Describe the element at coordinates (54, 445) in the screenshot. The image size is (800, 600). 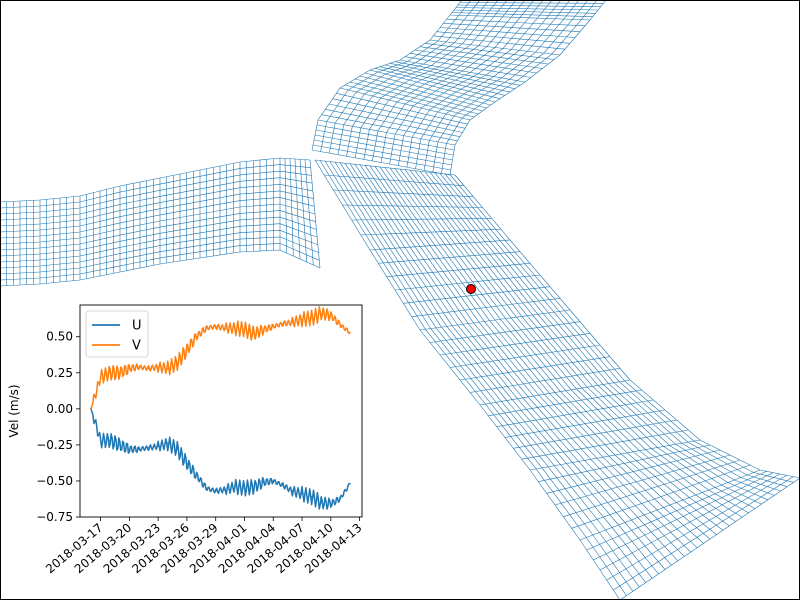
I see `y-tick-label: −0.25` at that location.